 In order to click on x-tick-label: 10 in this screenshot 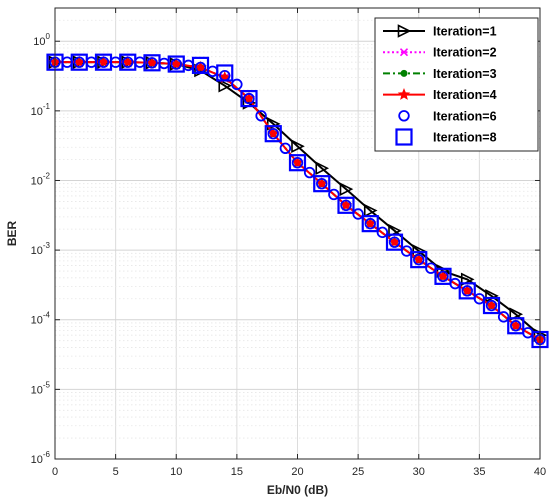, I will do `click(176, 472)`.